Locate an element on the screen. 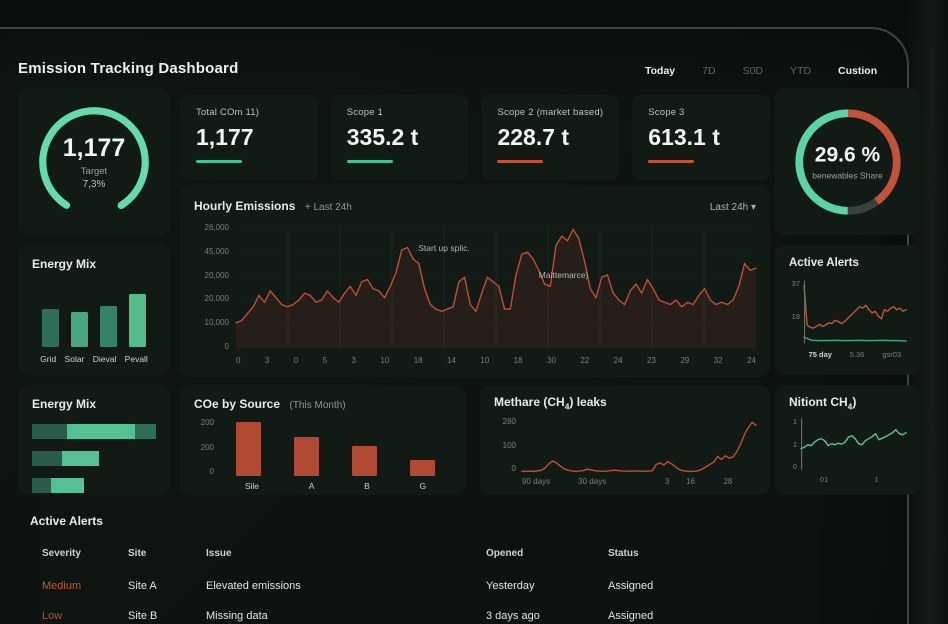  energy-mix-bar-labels: Grid Solar Dieval Pevall is located at coordinates (94, 359).